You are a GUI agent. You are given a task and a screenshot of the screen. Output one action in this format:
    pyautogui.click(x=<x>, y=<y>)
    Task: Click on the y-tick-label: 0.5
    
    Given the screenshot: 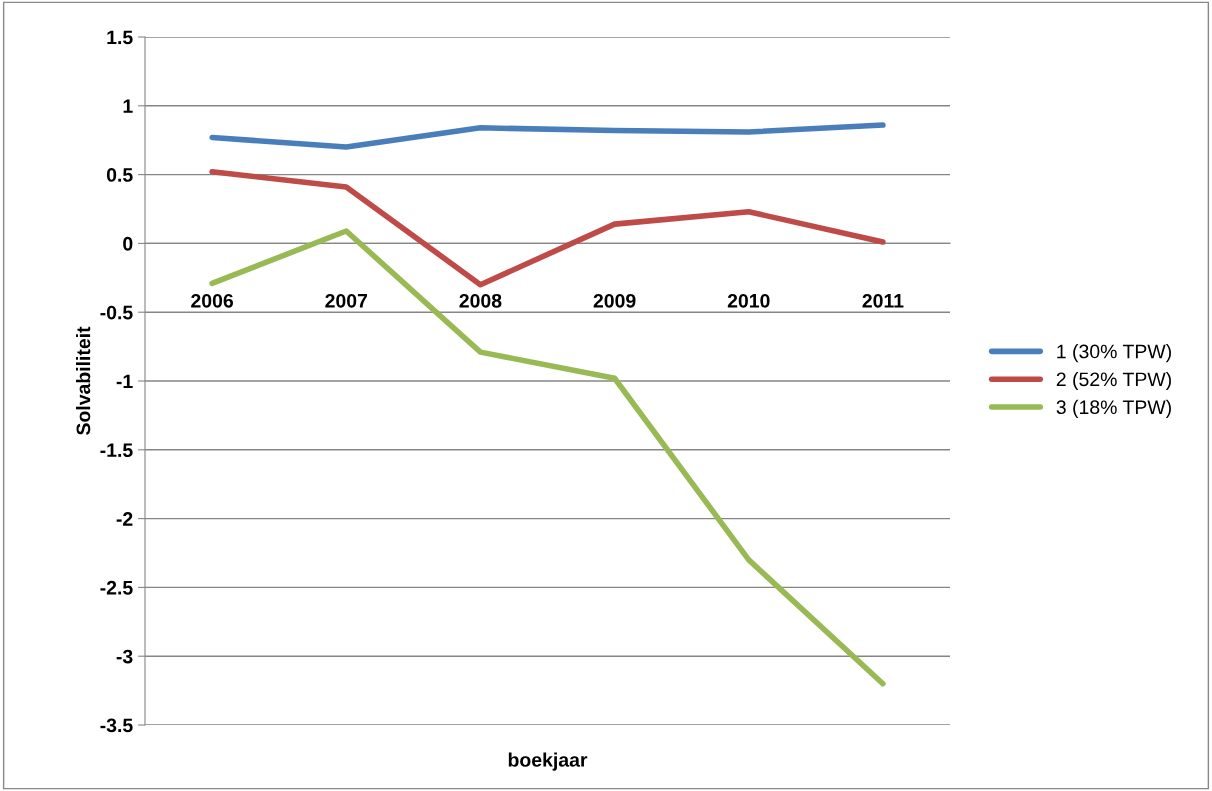 What is the action you would take?
    pyautogui.click(x=119, y=175)
    